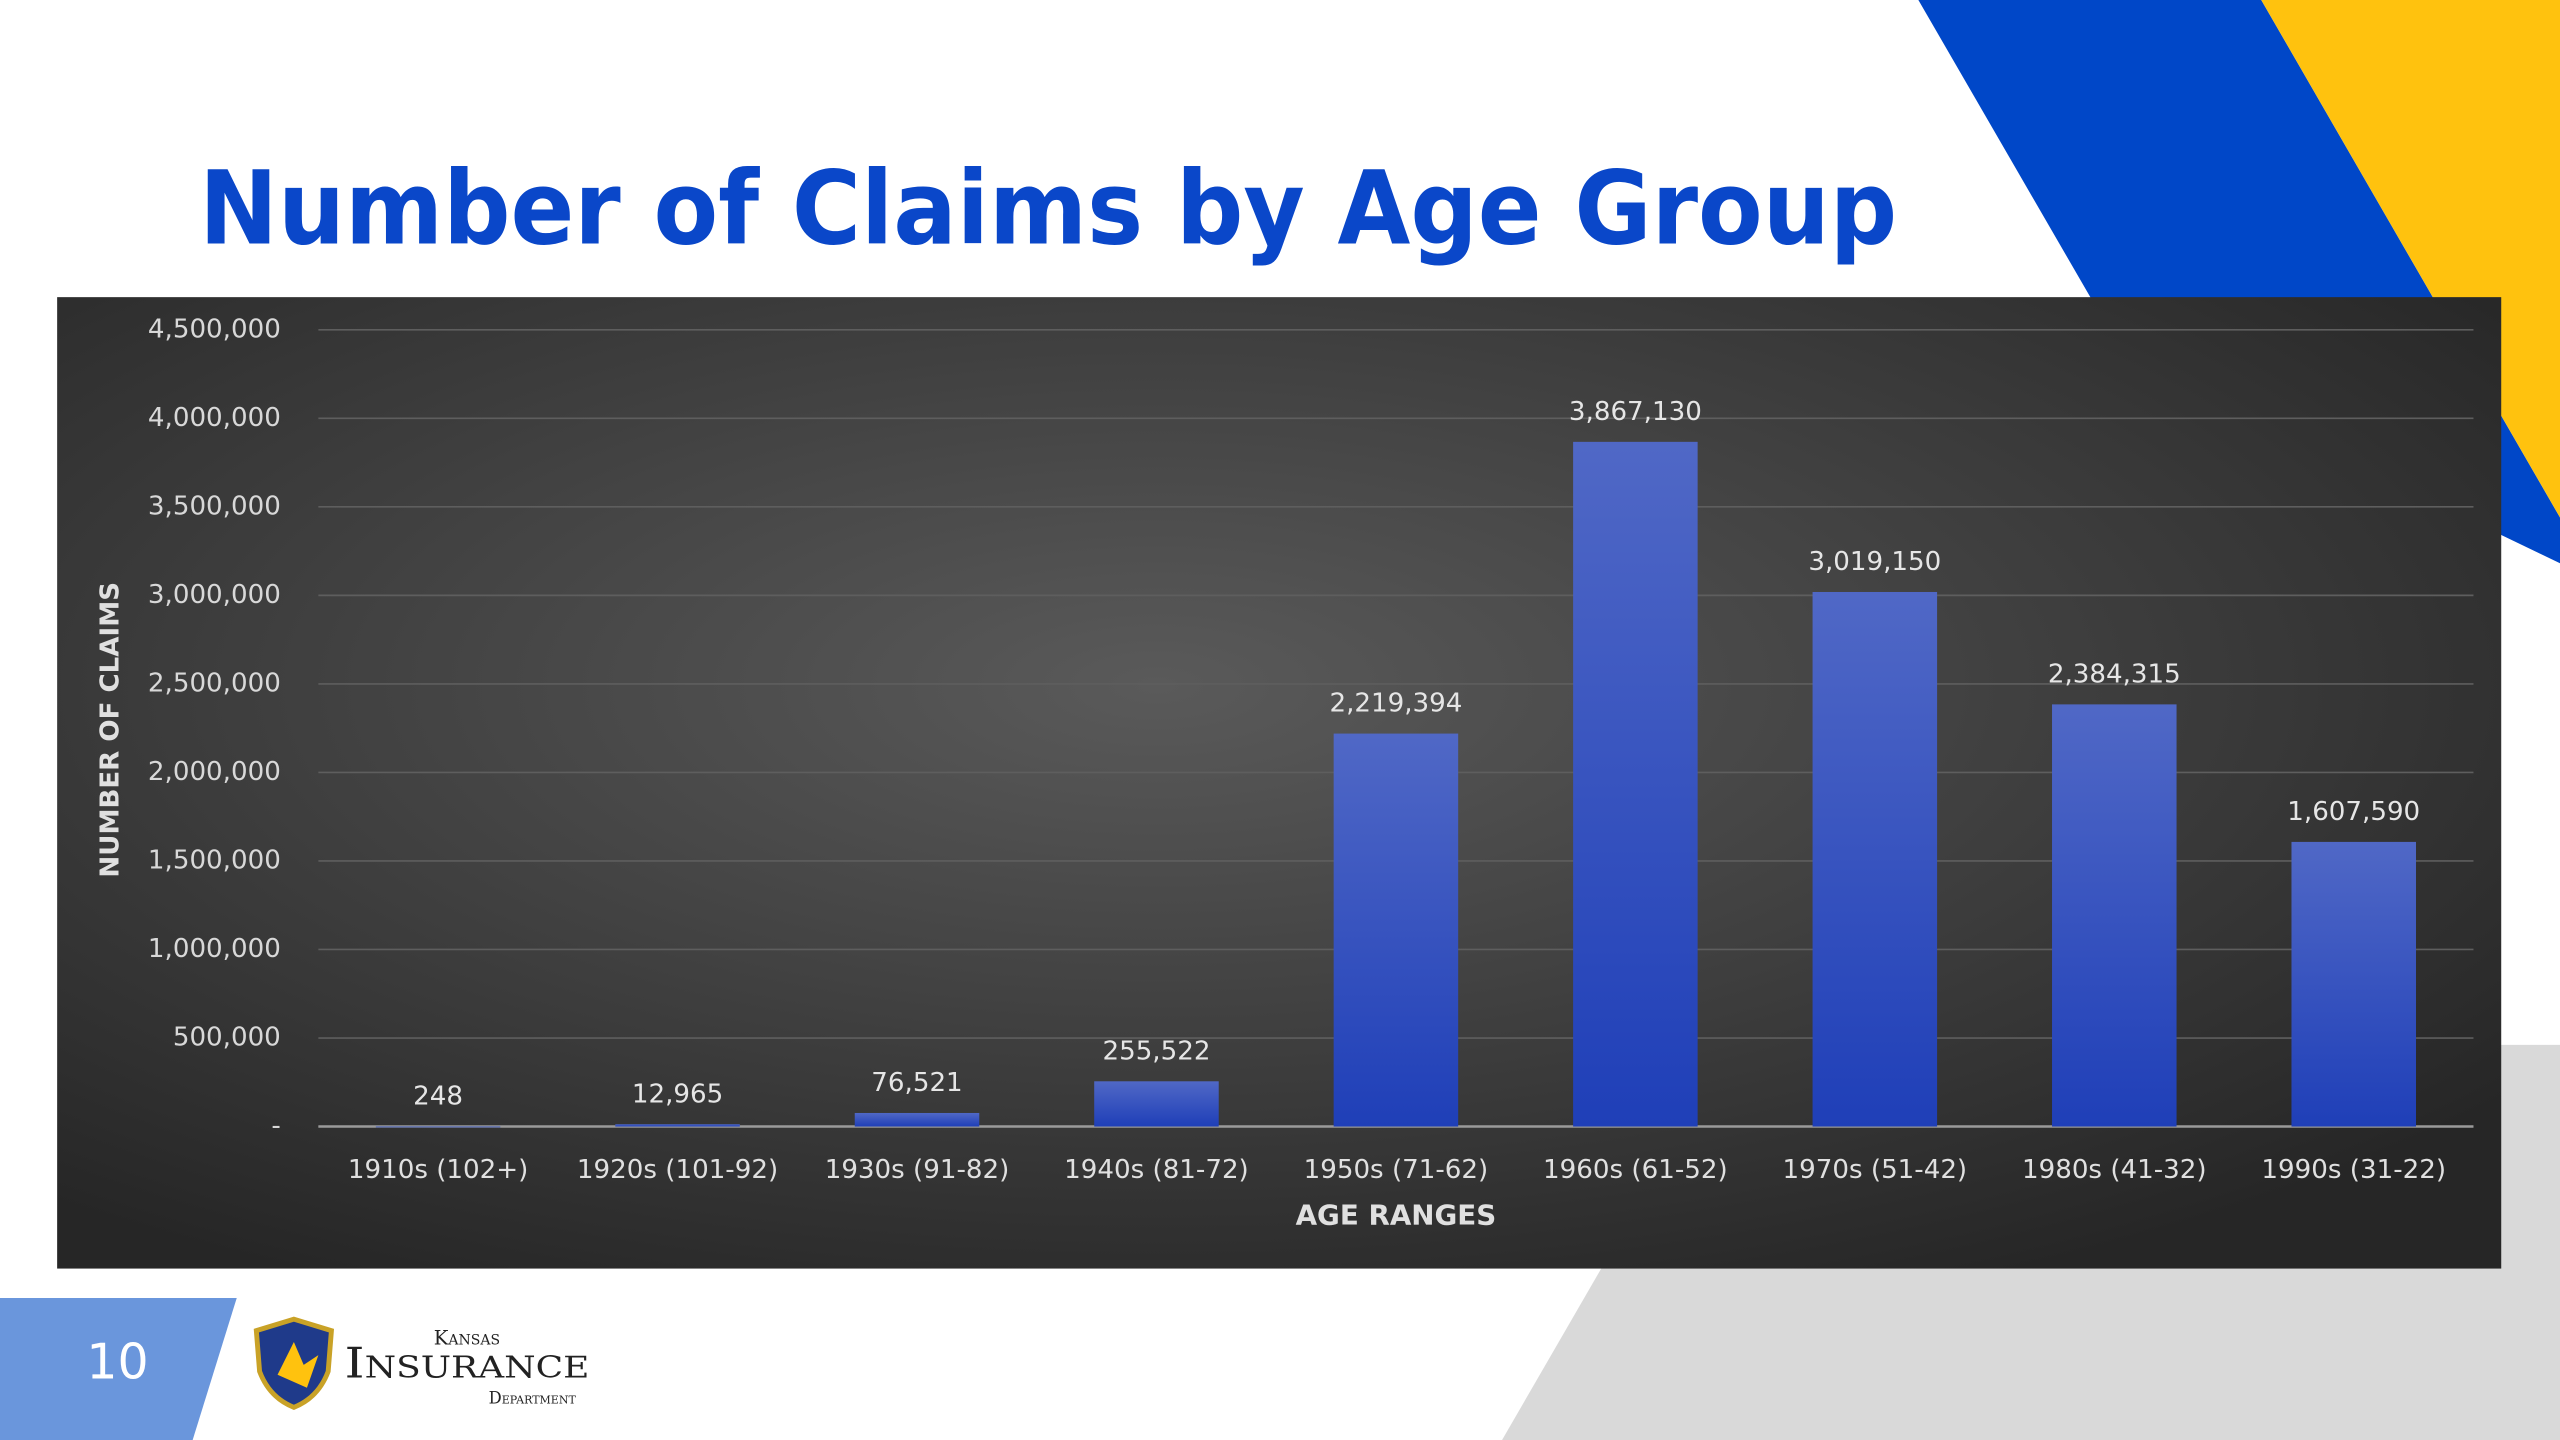  Describe the element at coordinates (298, 1365) in the screenshot. I see `logo-emblem` at that location.